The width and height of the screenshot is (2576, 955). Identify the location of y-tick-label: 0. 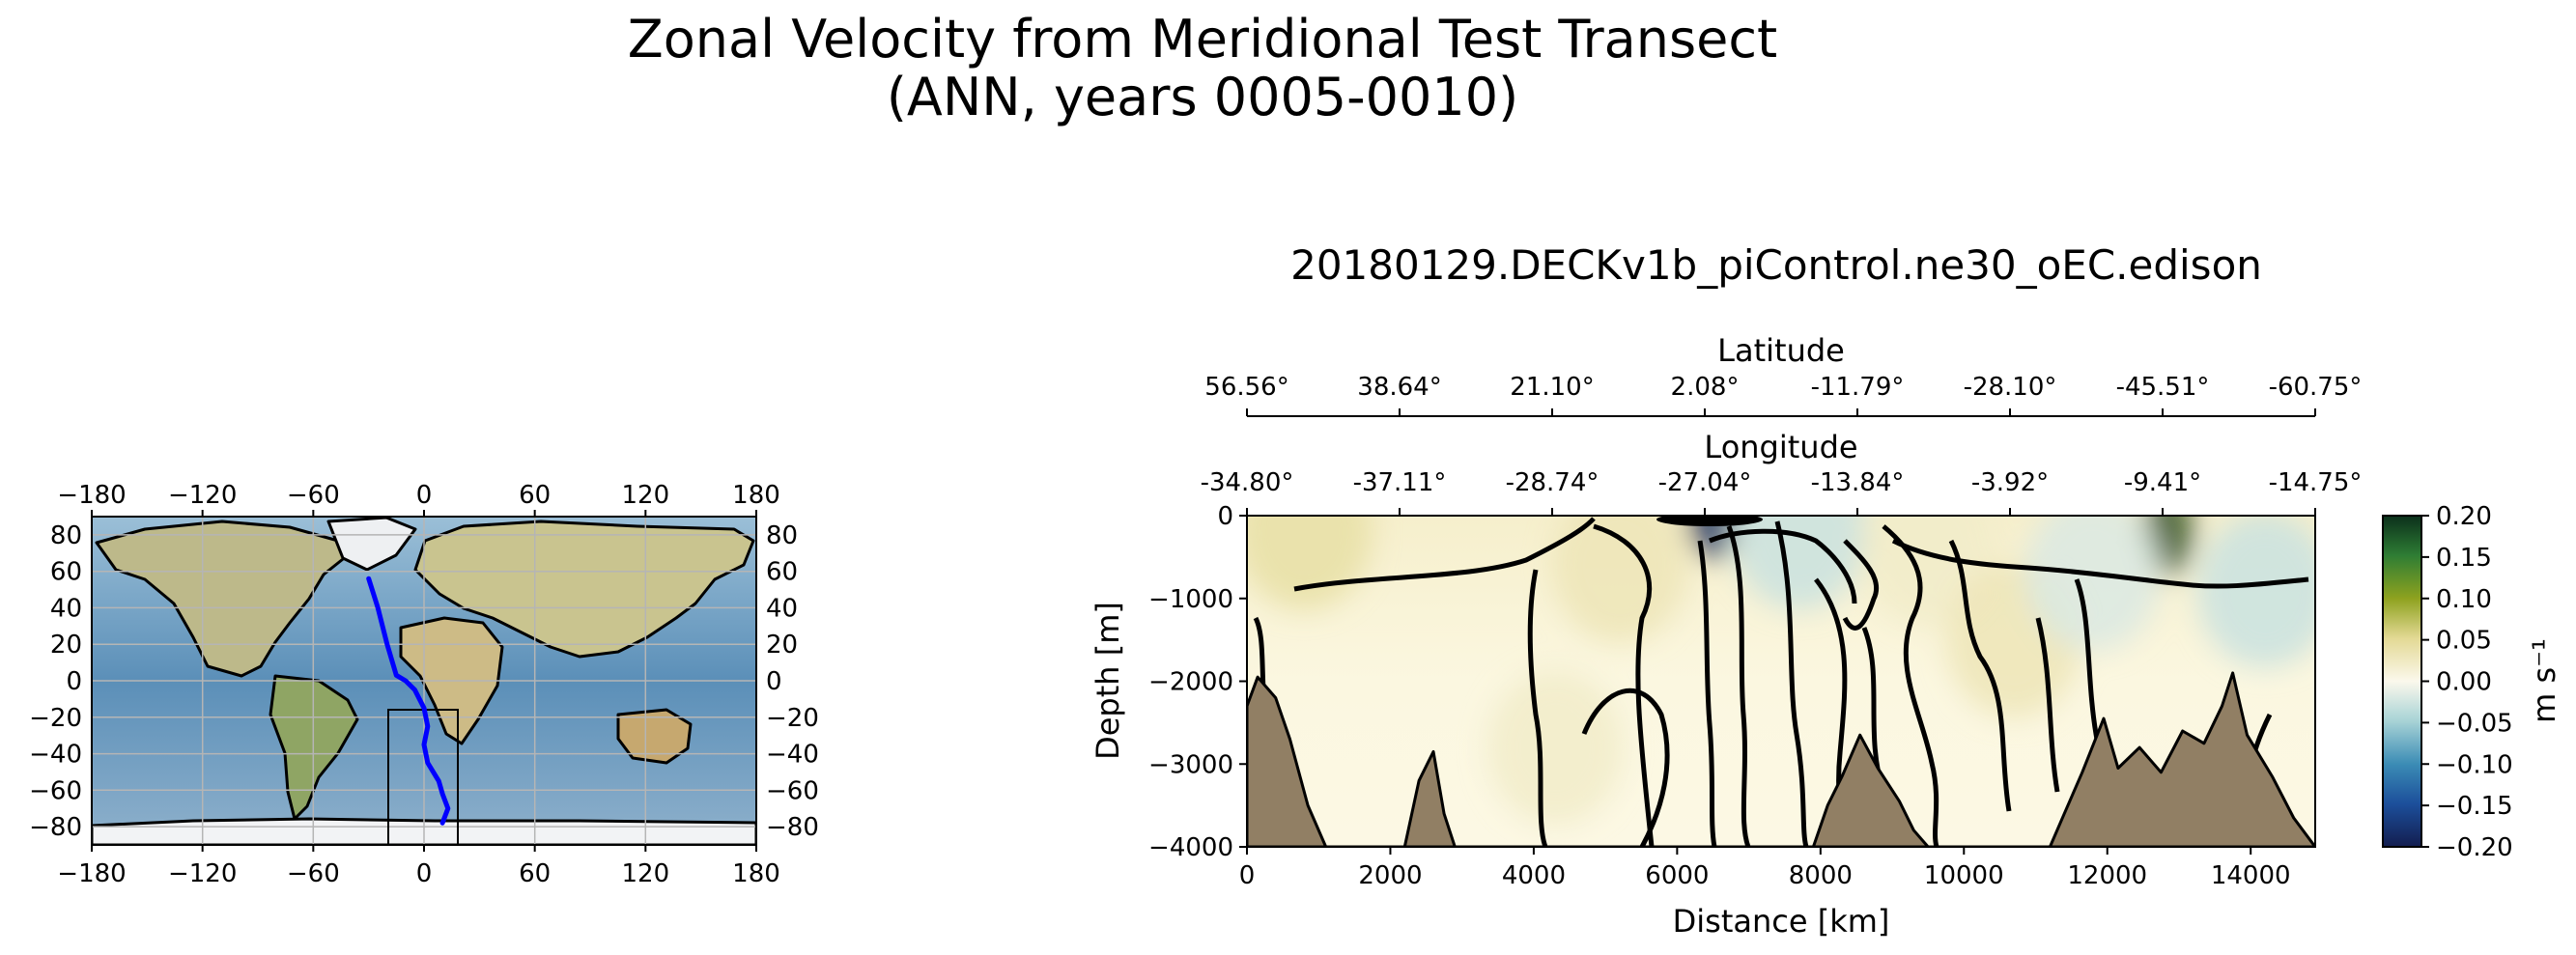
(1225, 516).